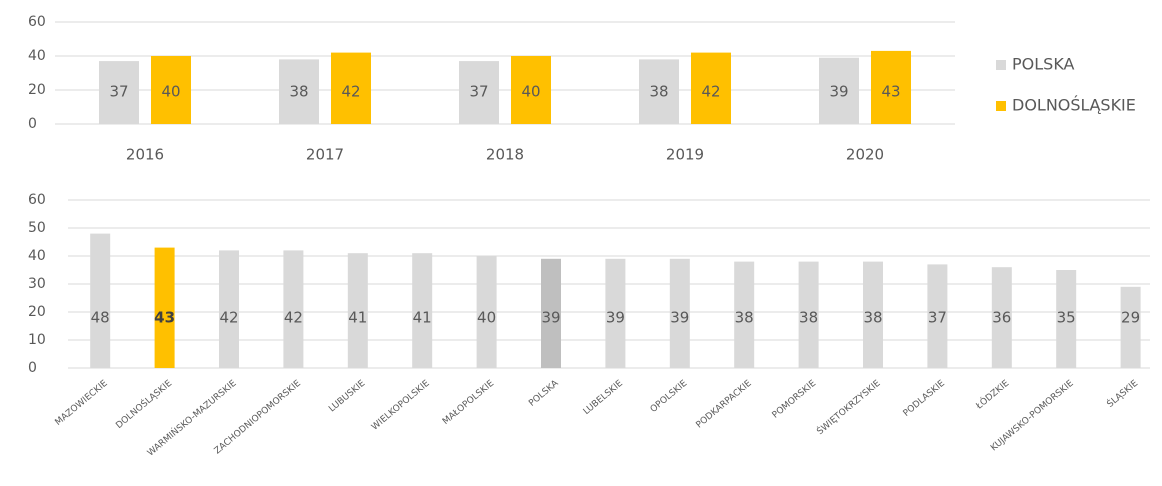 This screenshot has height=486, width=1162. What do you see at coordinates (795, 399) in the screenshot?
I see `x-tick-label: POMORSKIE` at bounding box center [795, 399].